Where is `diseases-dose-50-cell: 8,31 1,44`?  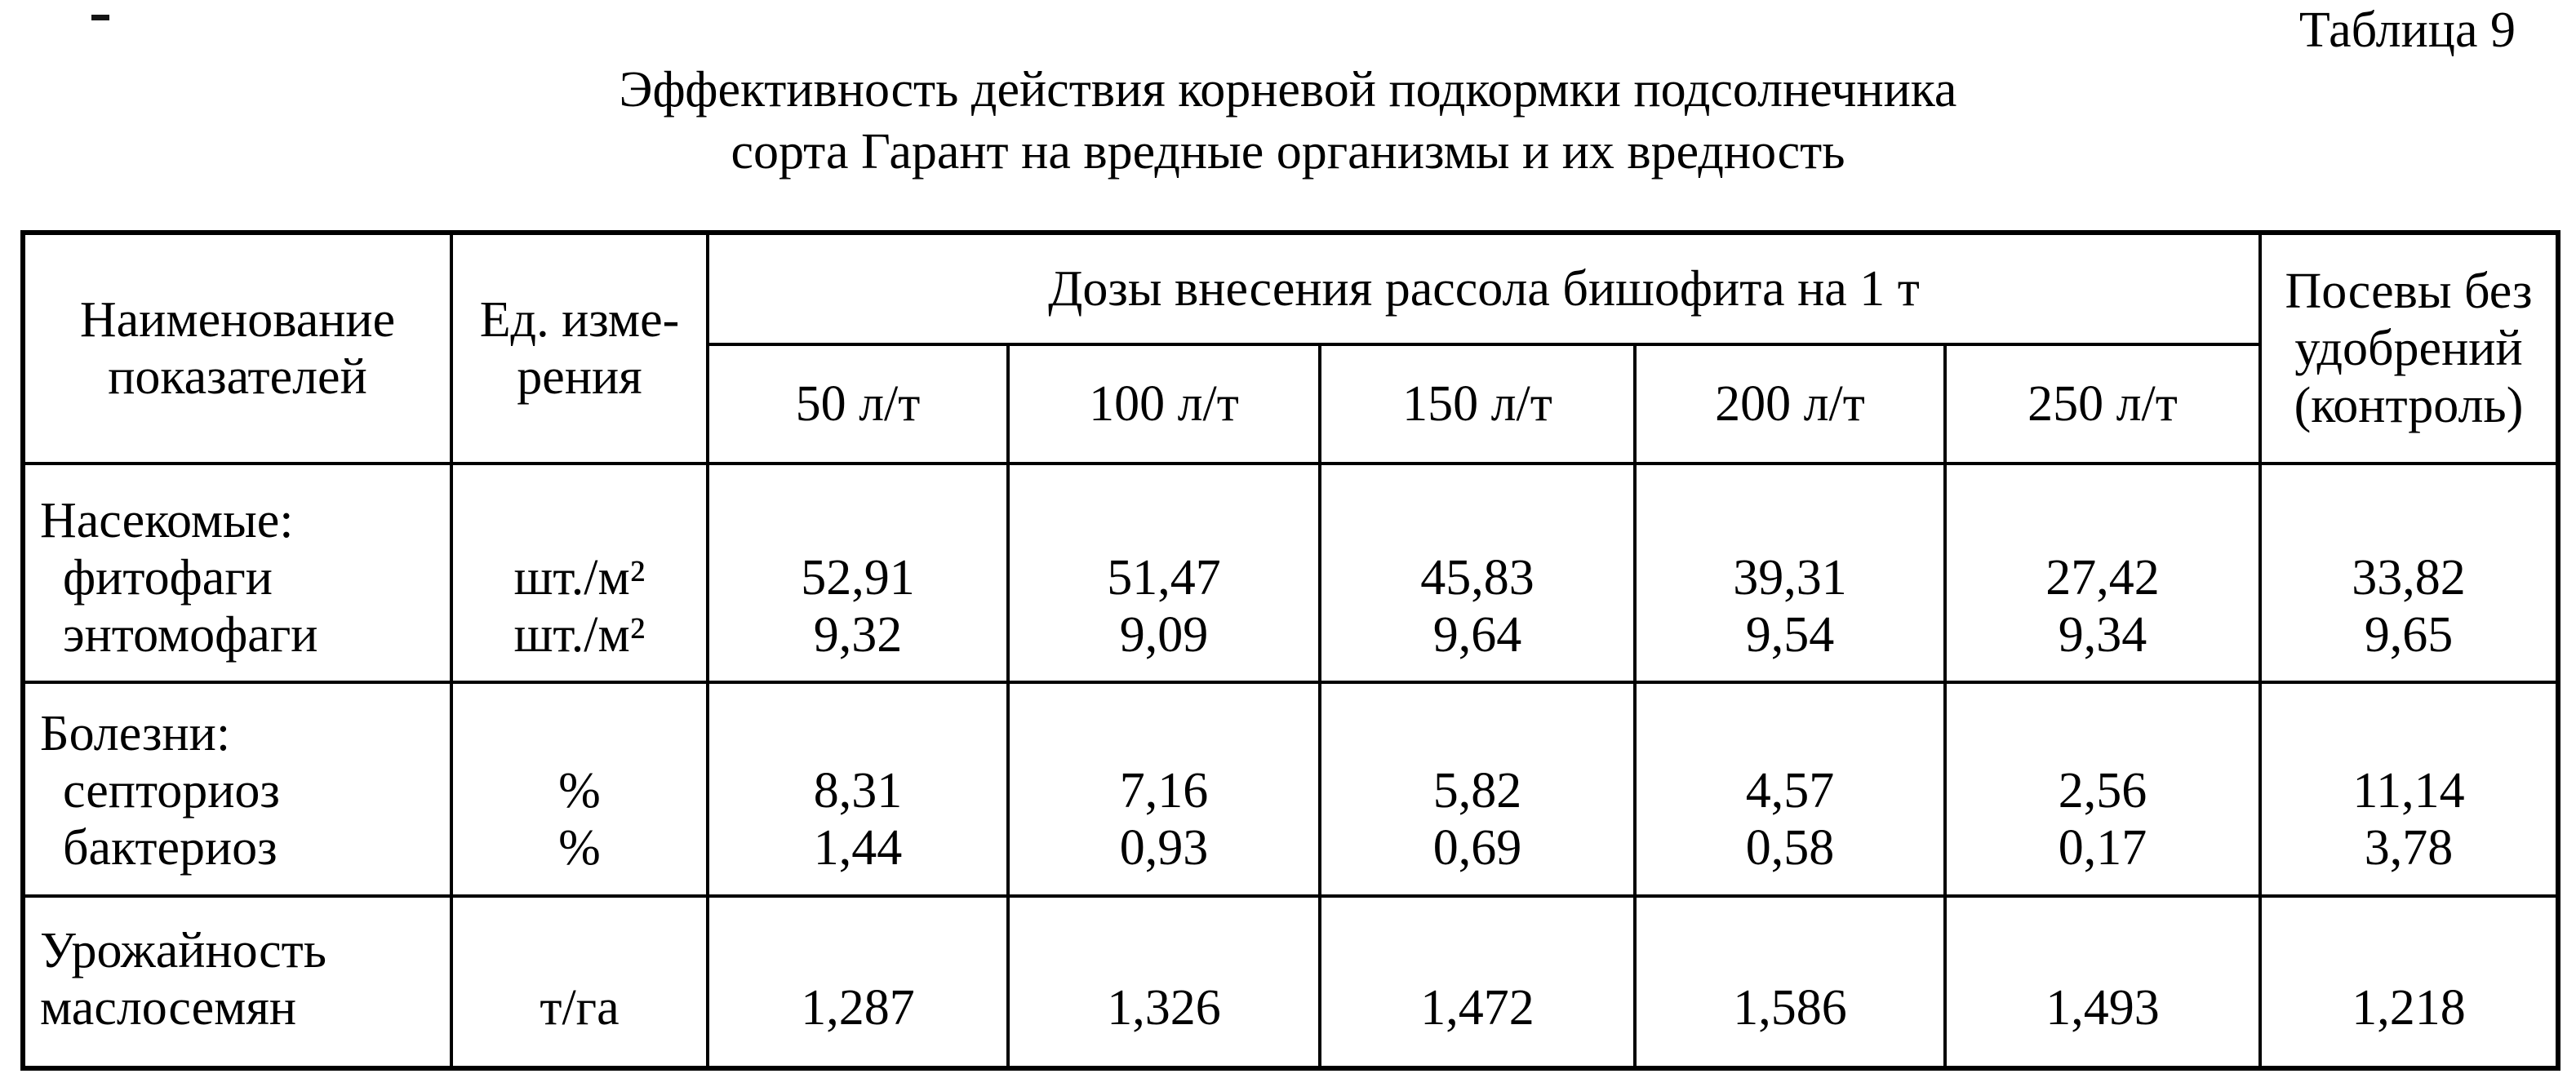
diseases-dose-50-cell: 8,31 1,44 is located at coordinates (857, 789).